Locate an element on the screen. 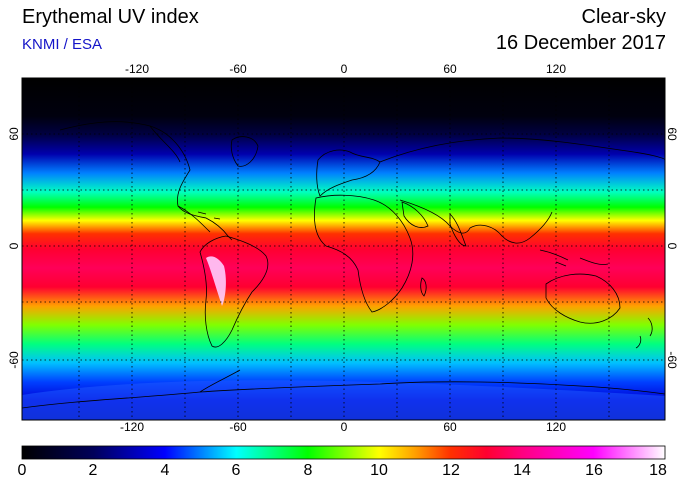 This screenshot has width=688, height=490. lon-tick-top: -120 is located at coordinates (137, 69).